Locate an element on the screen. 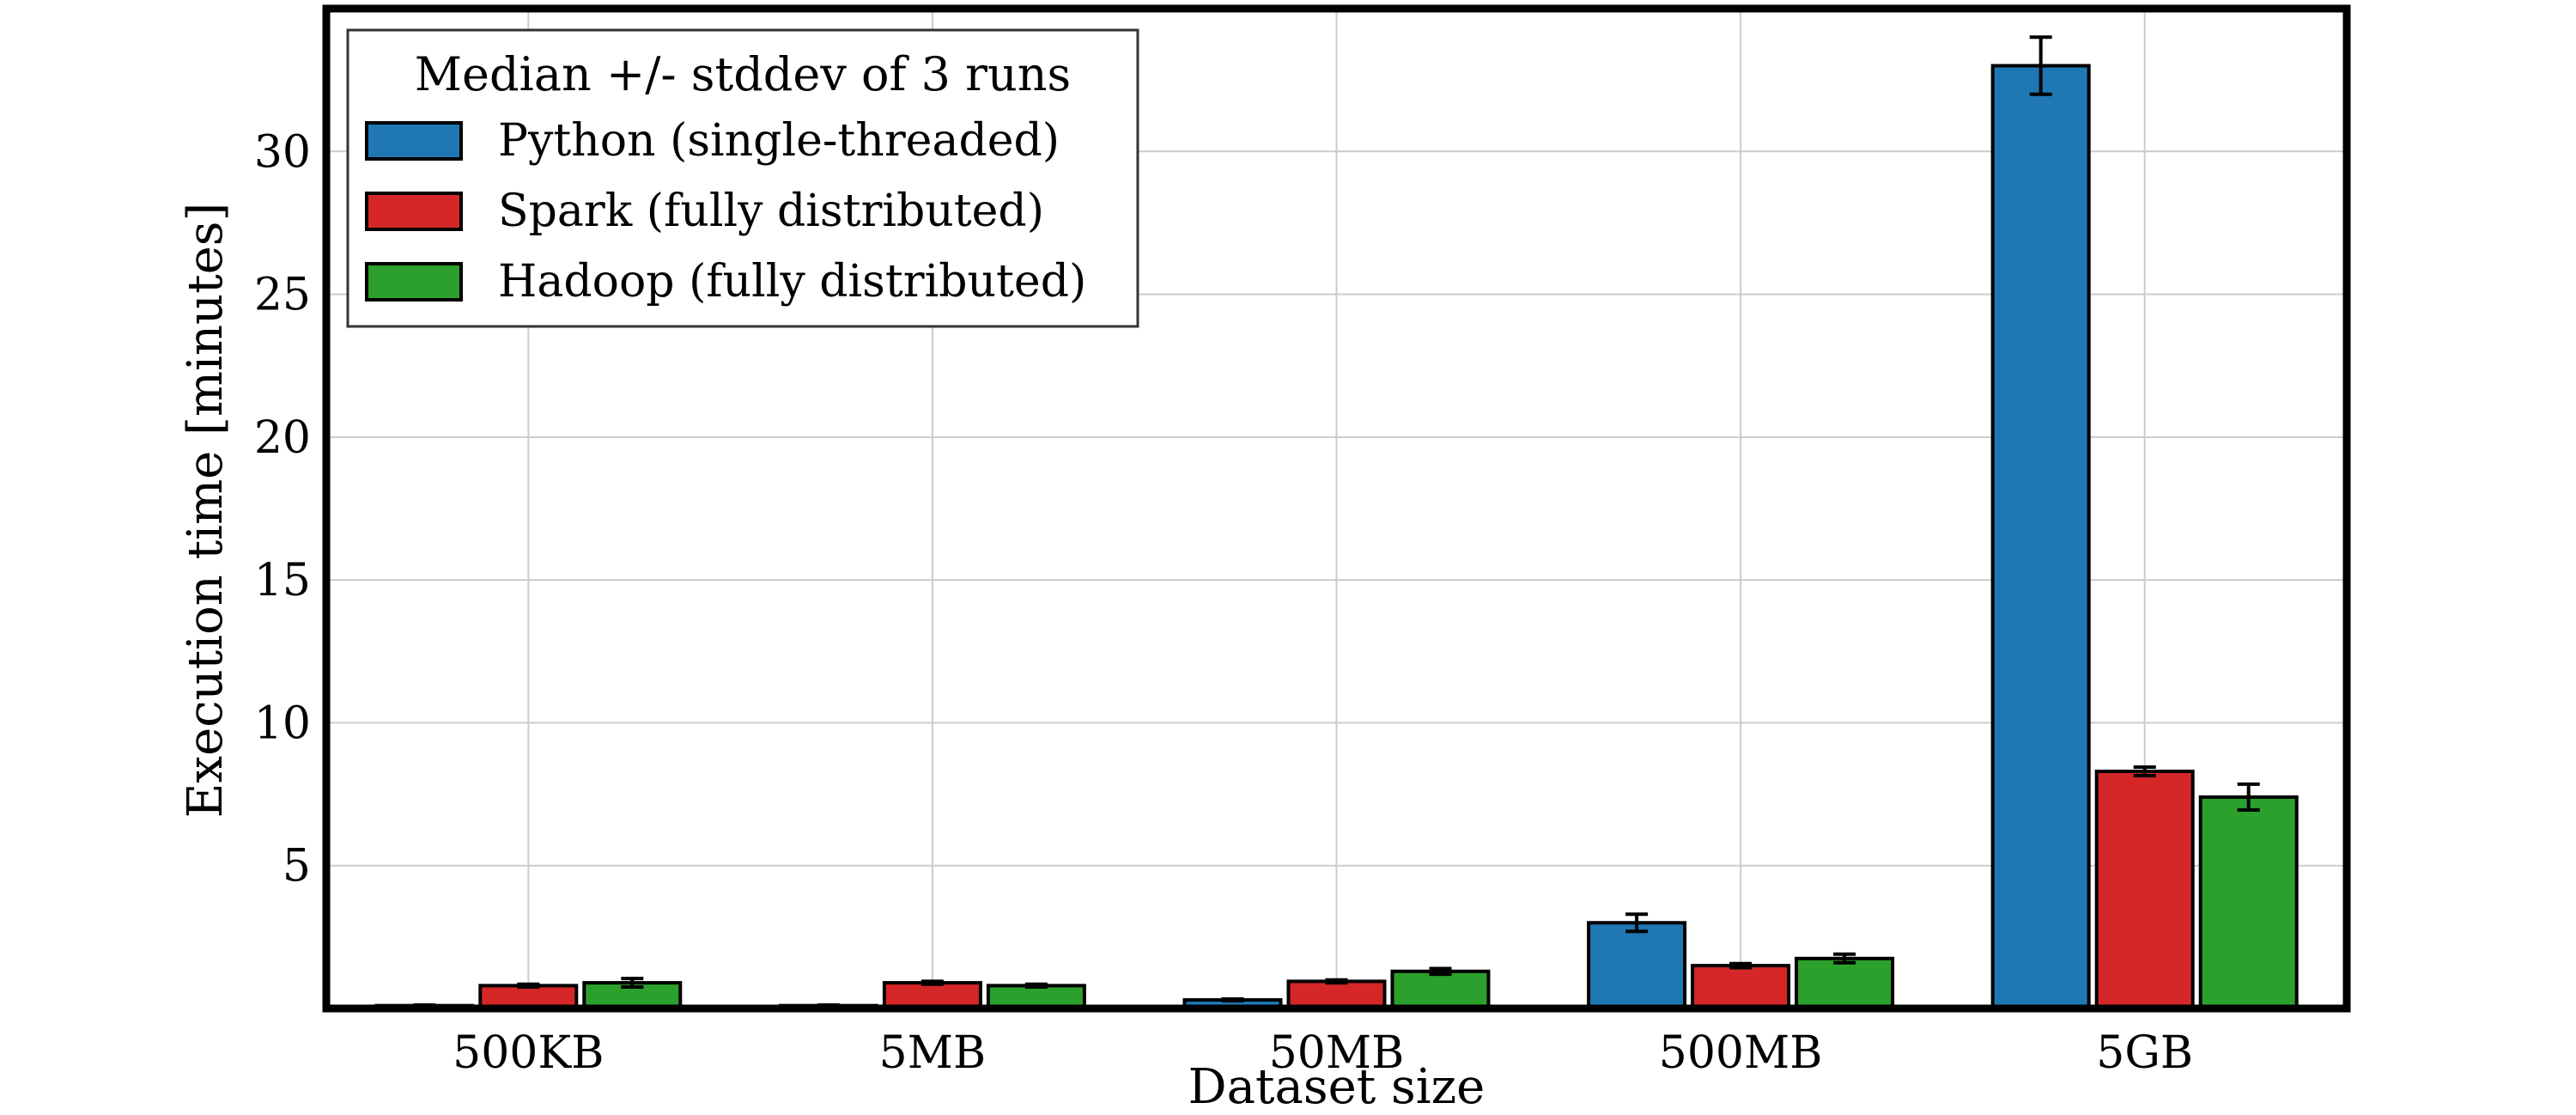 The image size is (2576, 1115). y-tick-label: 25 is located at coordinates (282, 295).